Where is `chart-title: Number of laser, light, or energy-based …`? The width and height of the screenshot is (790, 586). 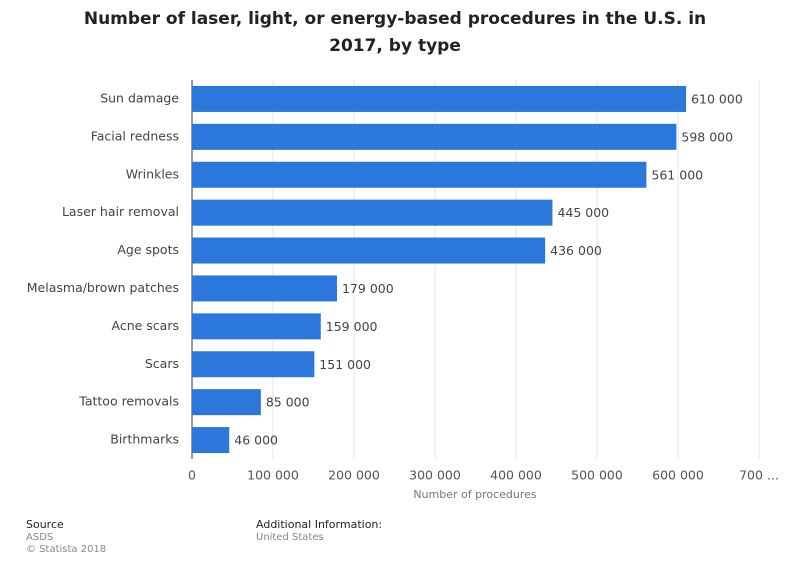 chart-title: Number of laser, light, or energy-based … is located at coordinates (395, 32).